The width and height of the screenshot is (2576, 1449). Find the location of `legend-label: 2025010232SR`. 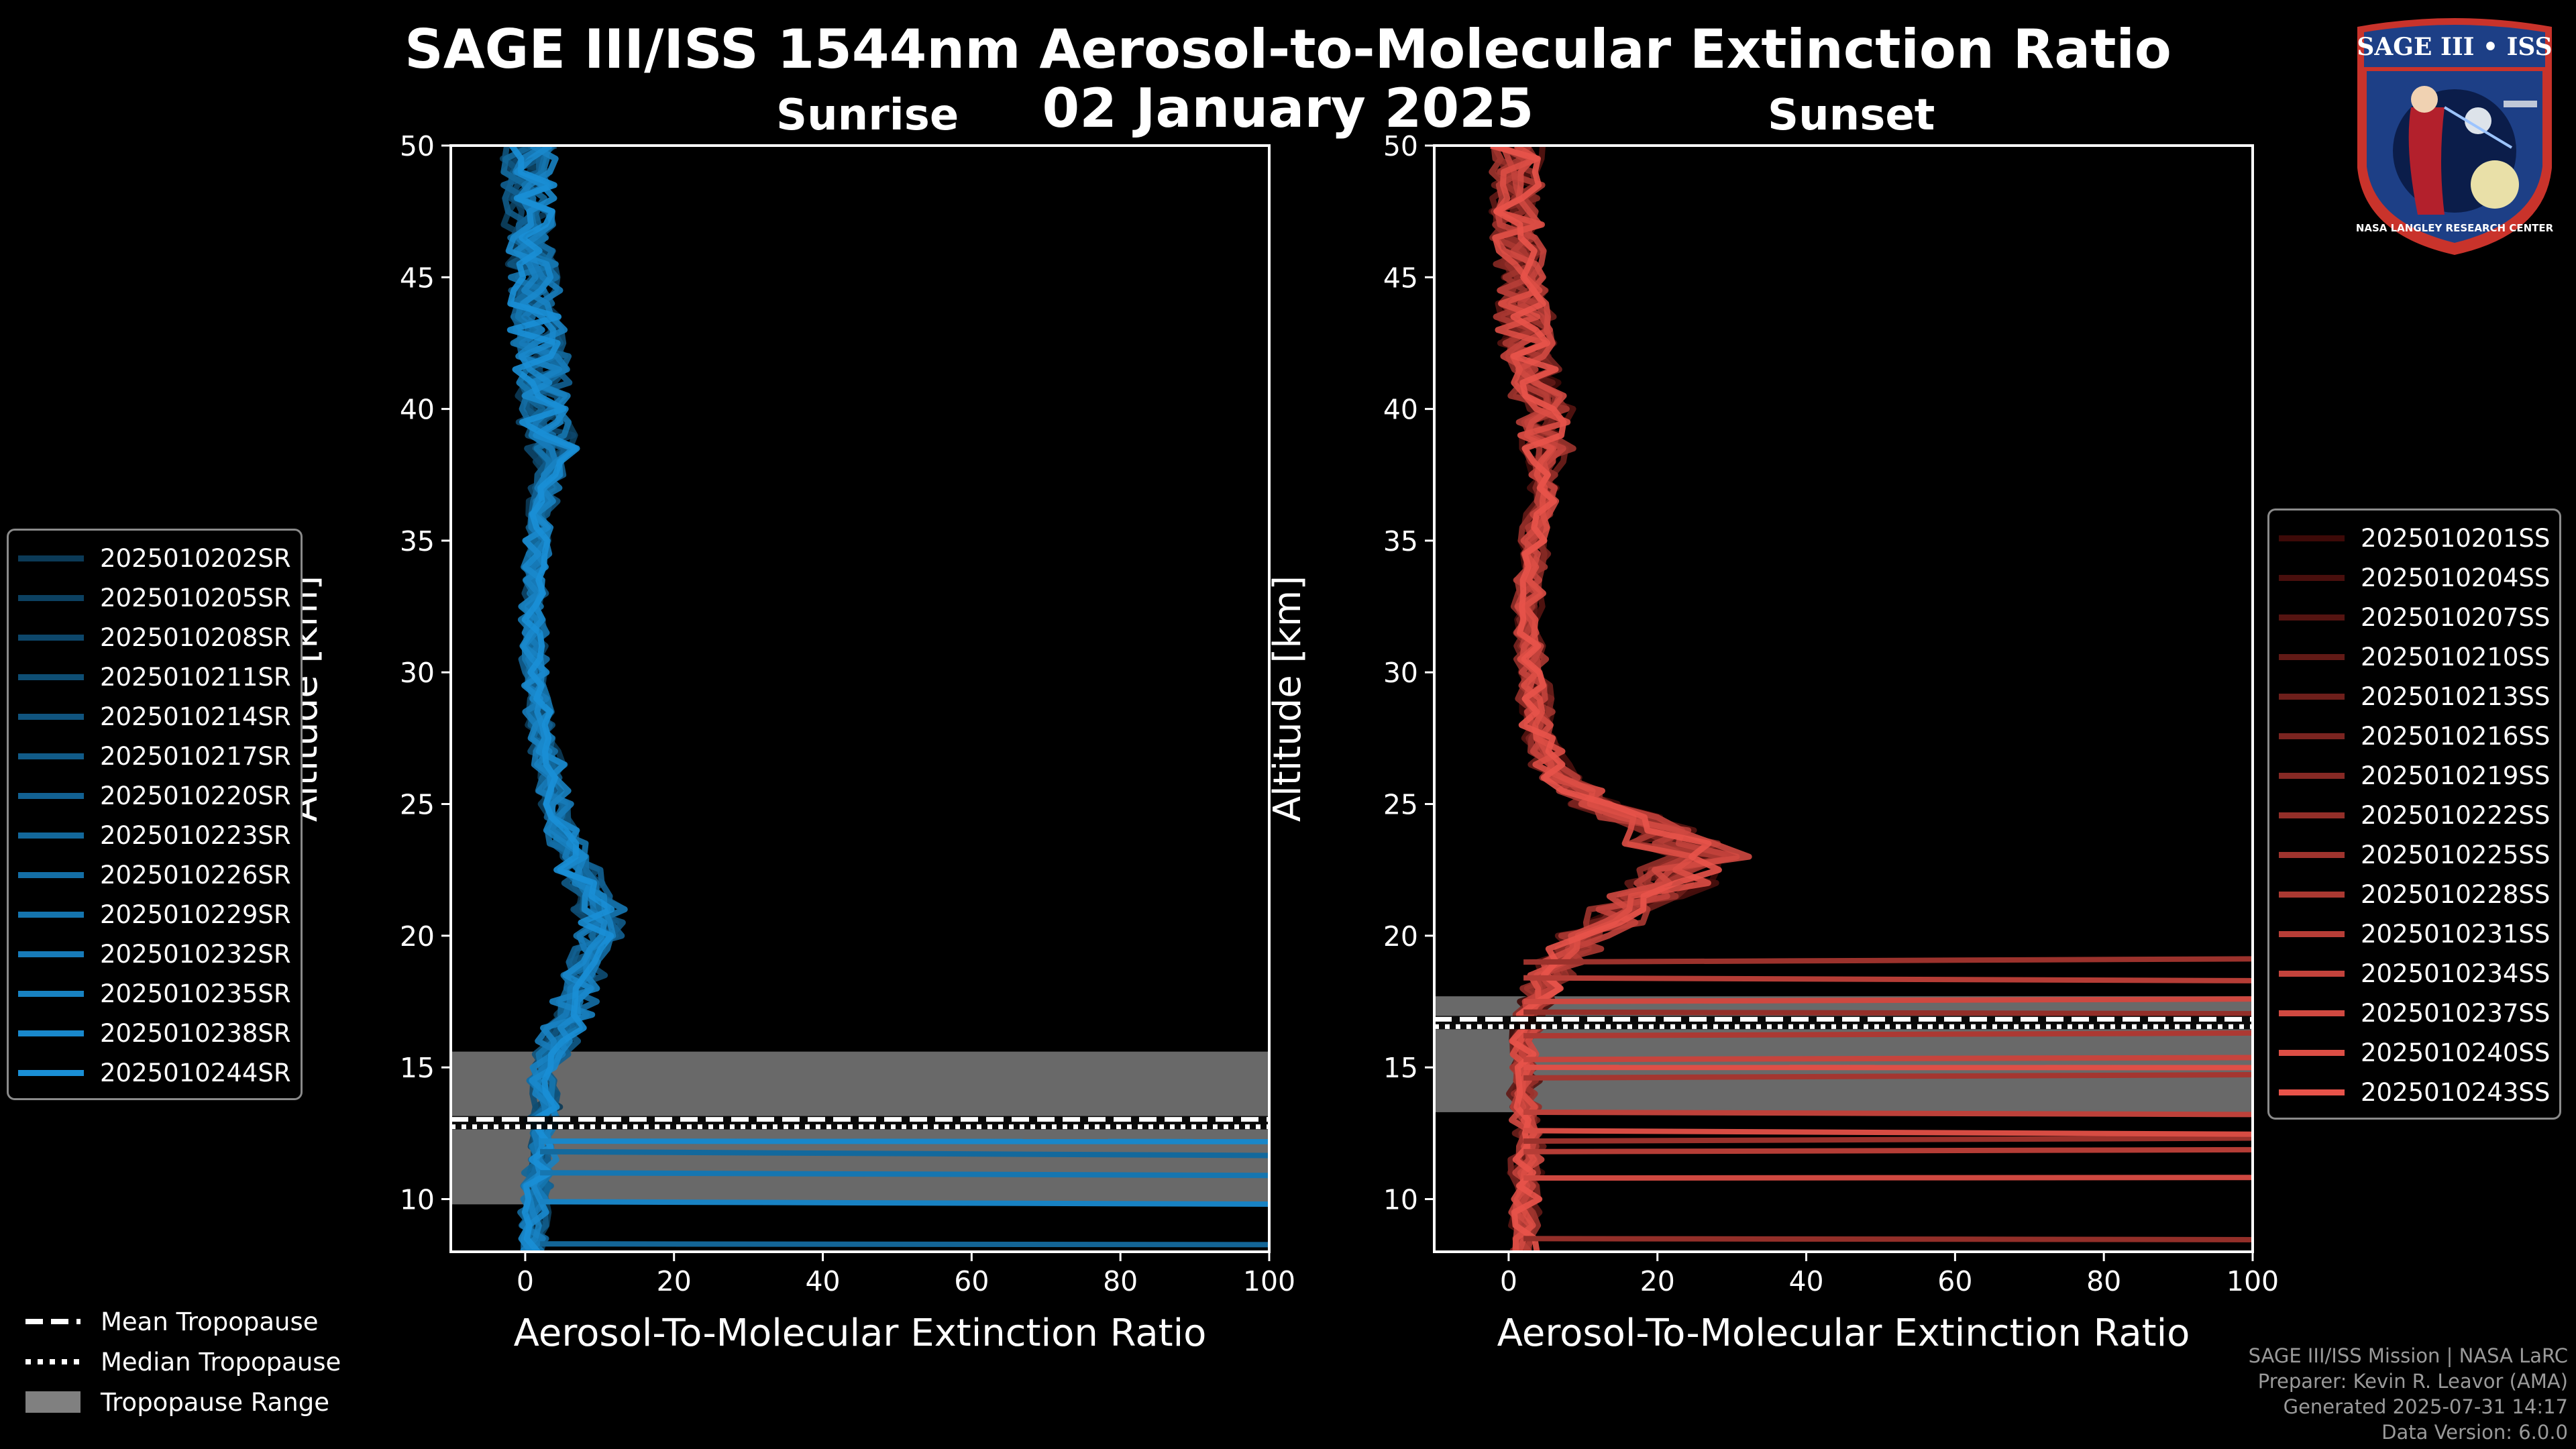

legend-label: 2025010232SR is located at coordinates (195, 954).